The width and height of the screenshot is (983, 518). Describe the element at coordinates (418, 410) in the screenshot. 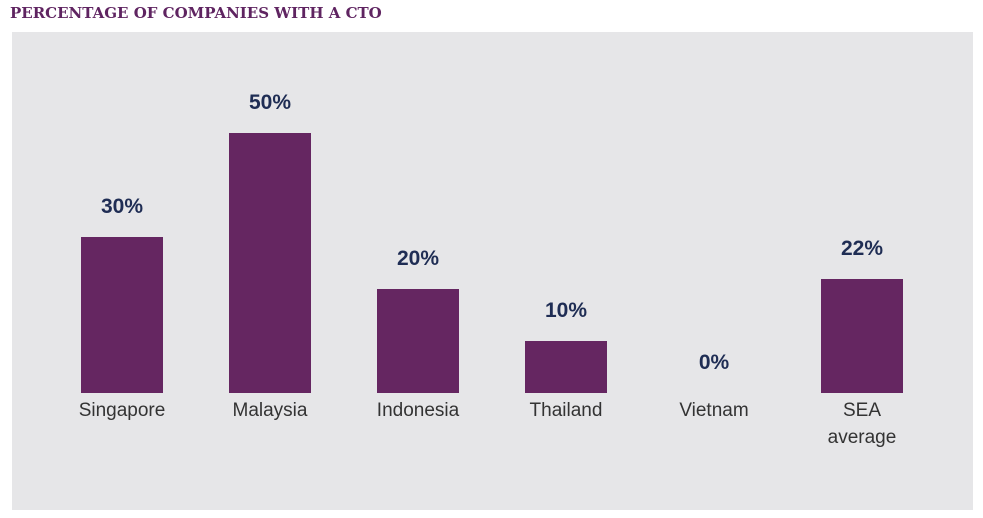

I see `x-tick-label: Indonesia` at that location.